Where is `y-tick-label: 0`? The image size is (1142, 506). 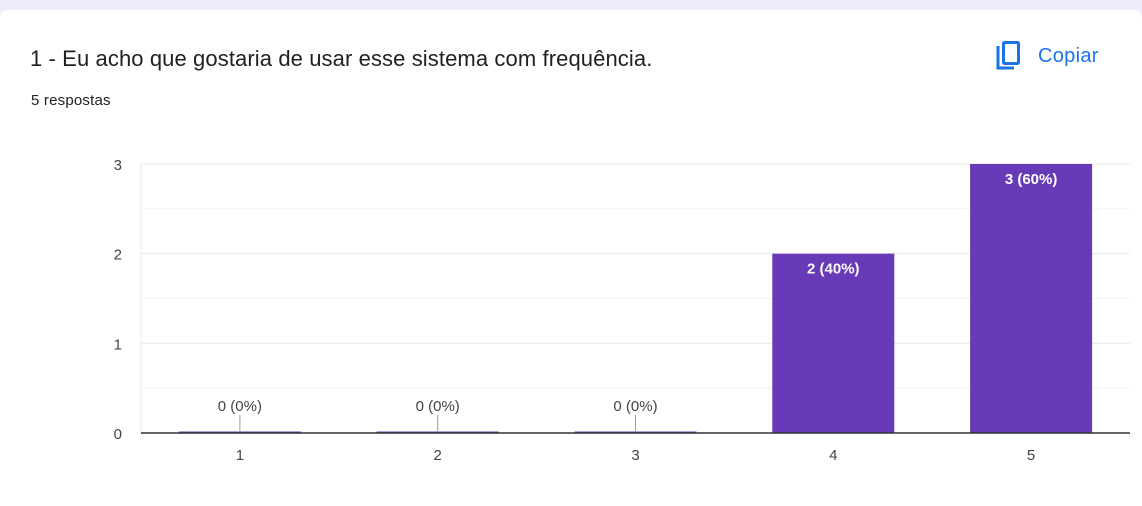
y-tick-label: 0 is located at coordinates (118, 434).